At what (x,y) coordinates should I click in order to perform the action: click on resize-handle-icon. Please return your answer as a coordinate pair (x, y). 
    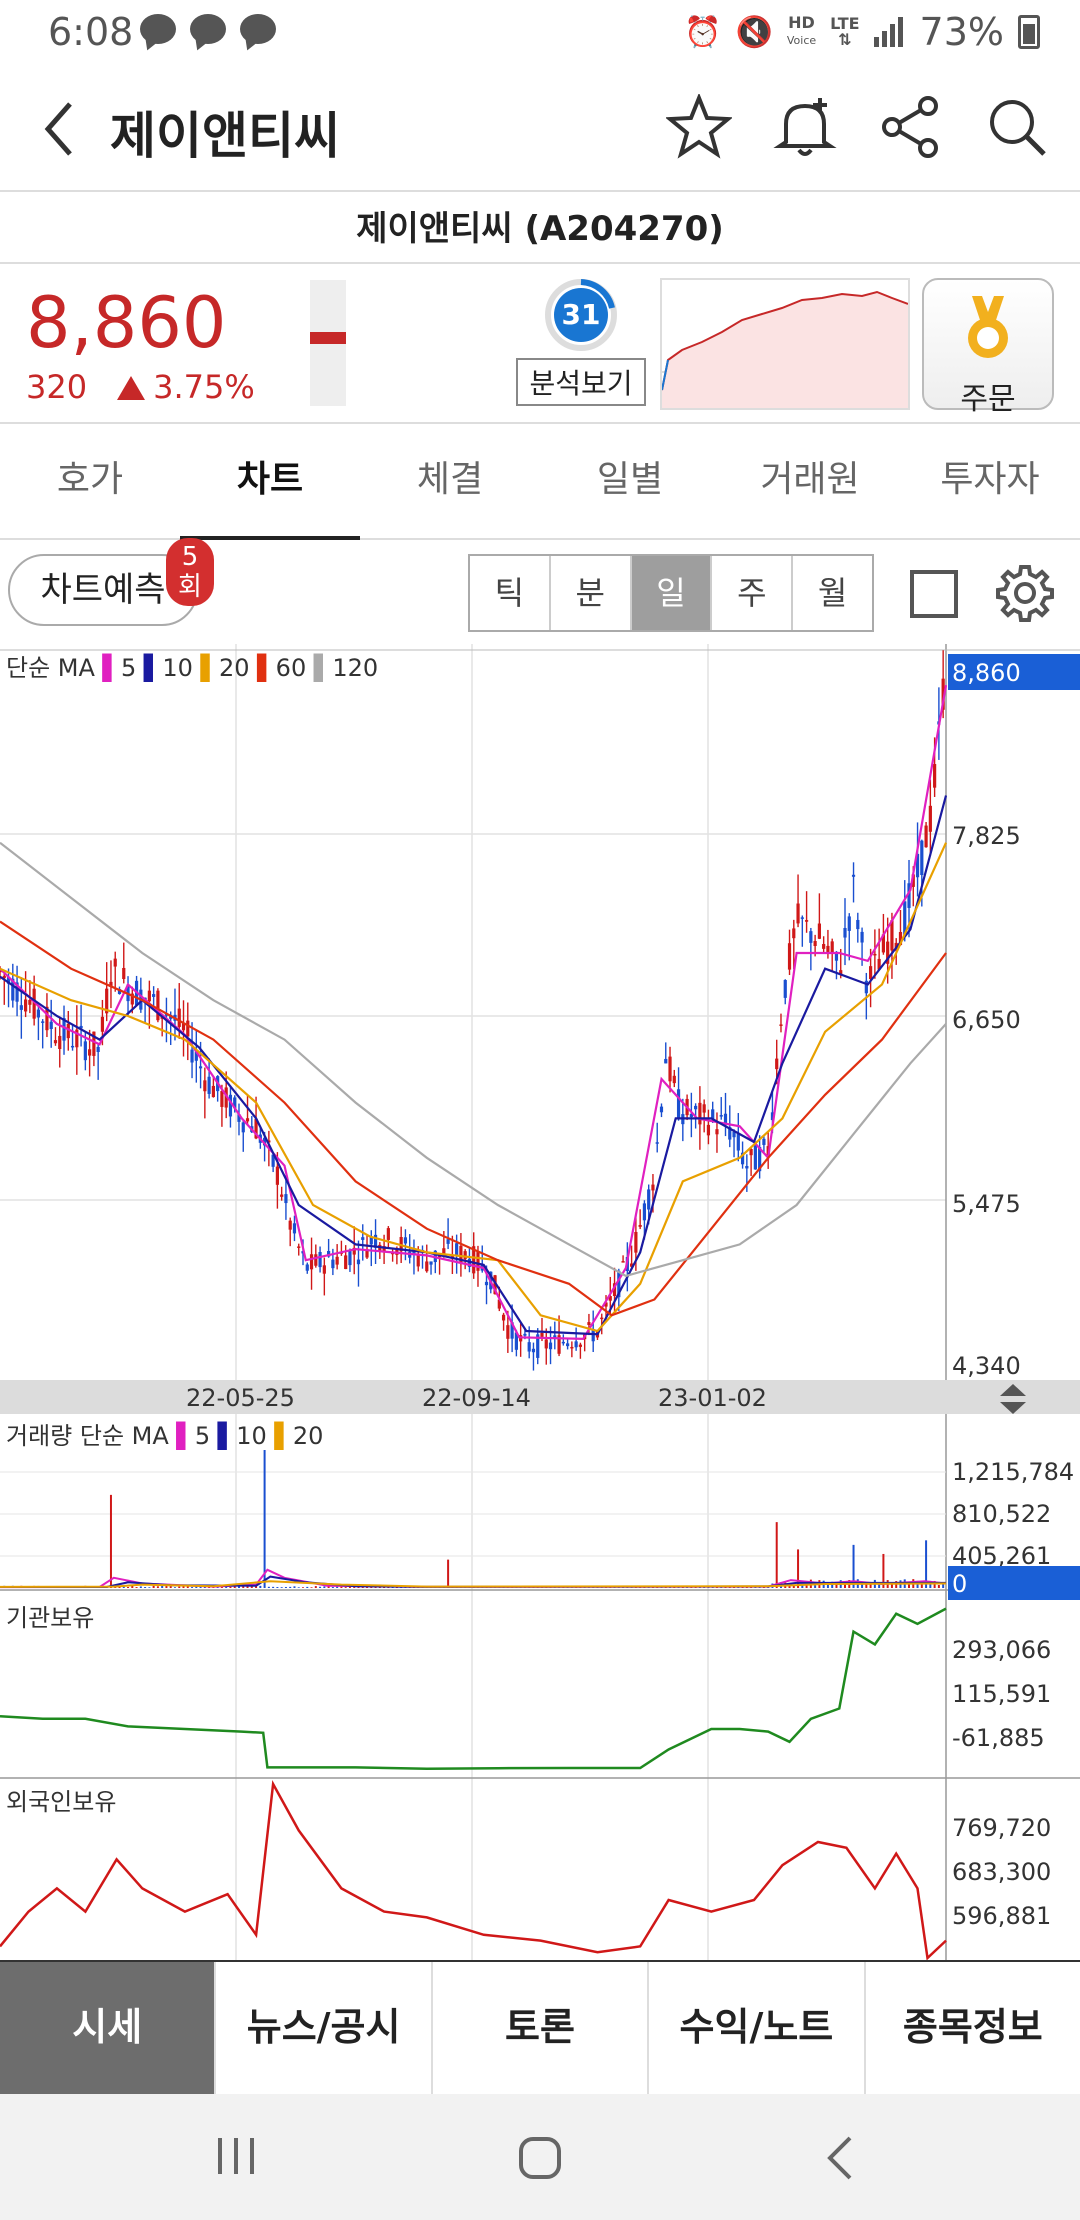
    Looking at the image, I should click on (1013, 1399).